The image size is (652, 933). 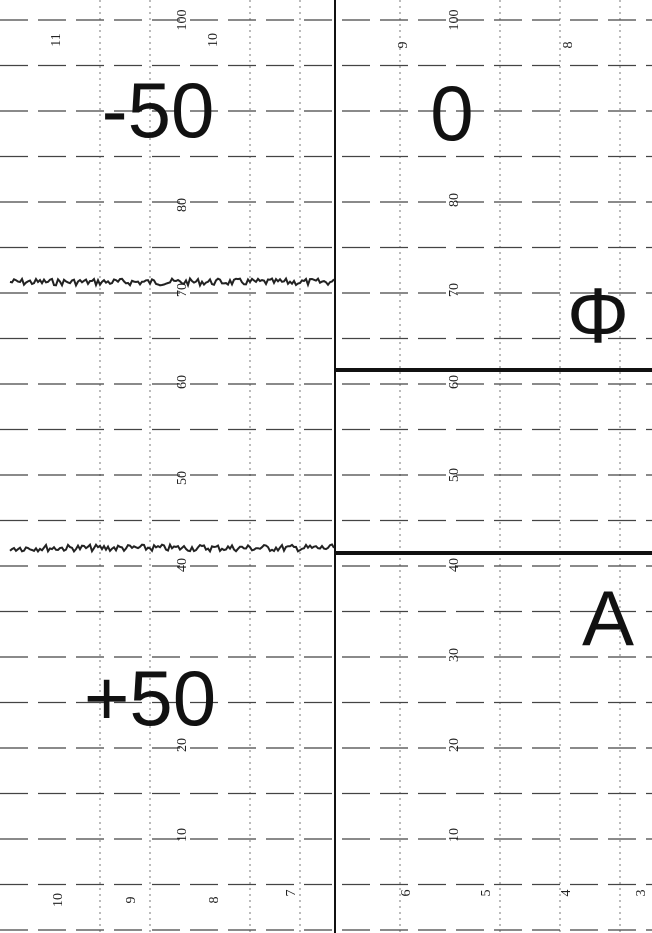 I want to click on label-a: A, so click(x=608, y=618).